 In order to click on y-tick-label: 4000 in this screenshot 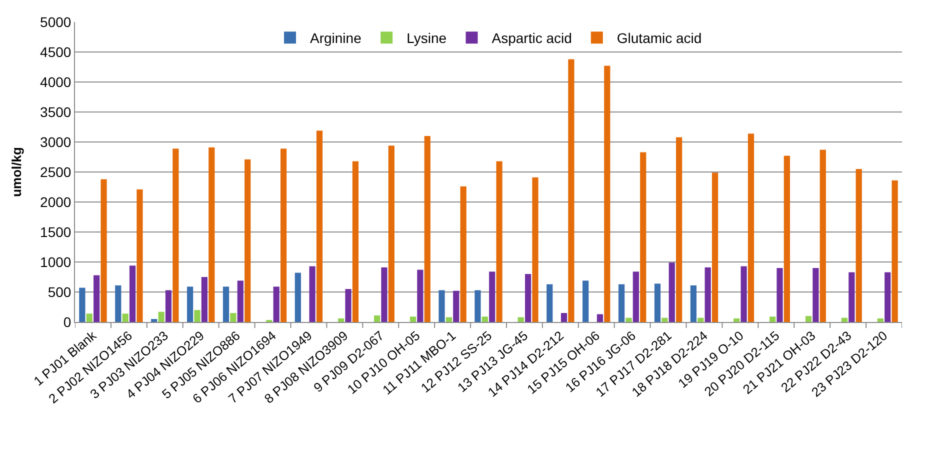, I will do `click(56, 82)`.